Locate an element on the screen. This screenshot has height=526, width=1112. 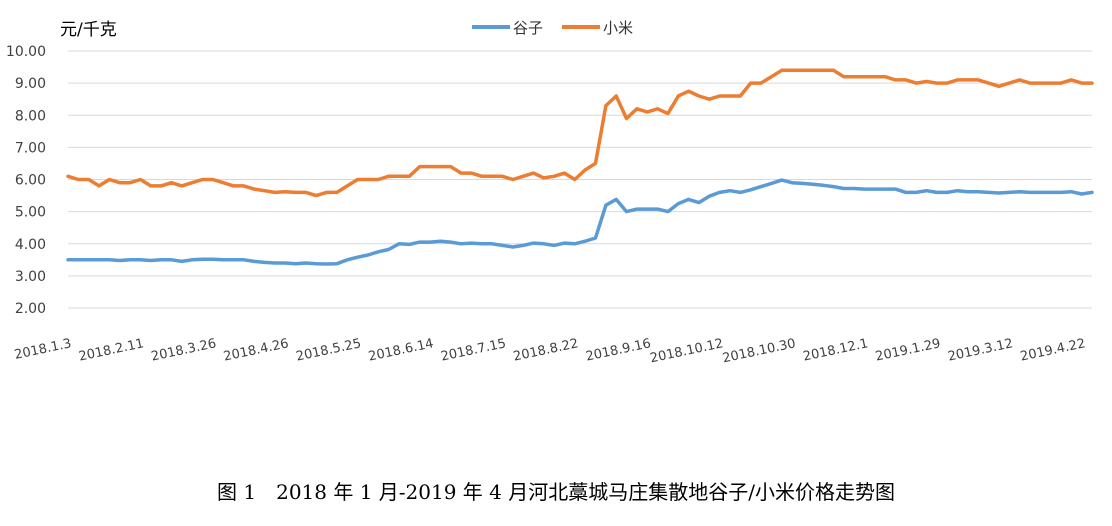
x-tick-label: 2018.10.12 is located at coordinates (687, 351).